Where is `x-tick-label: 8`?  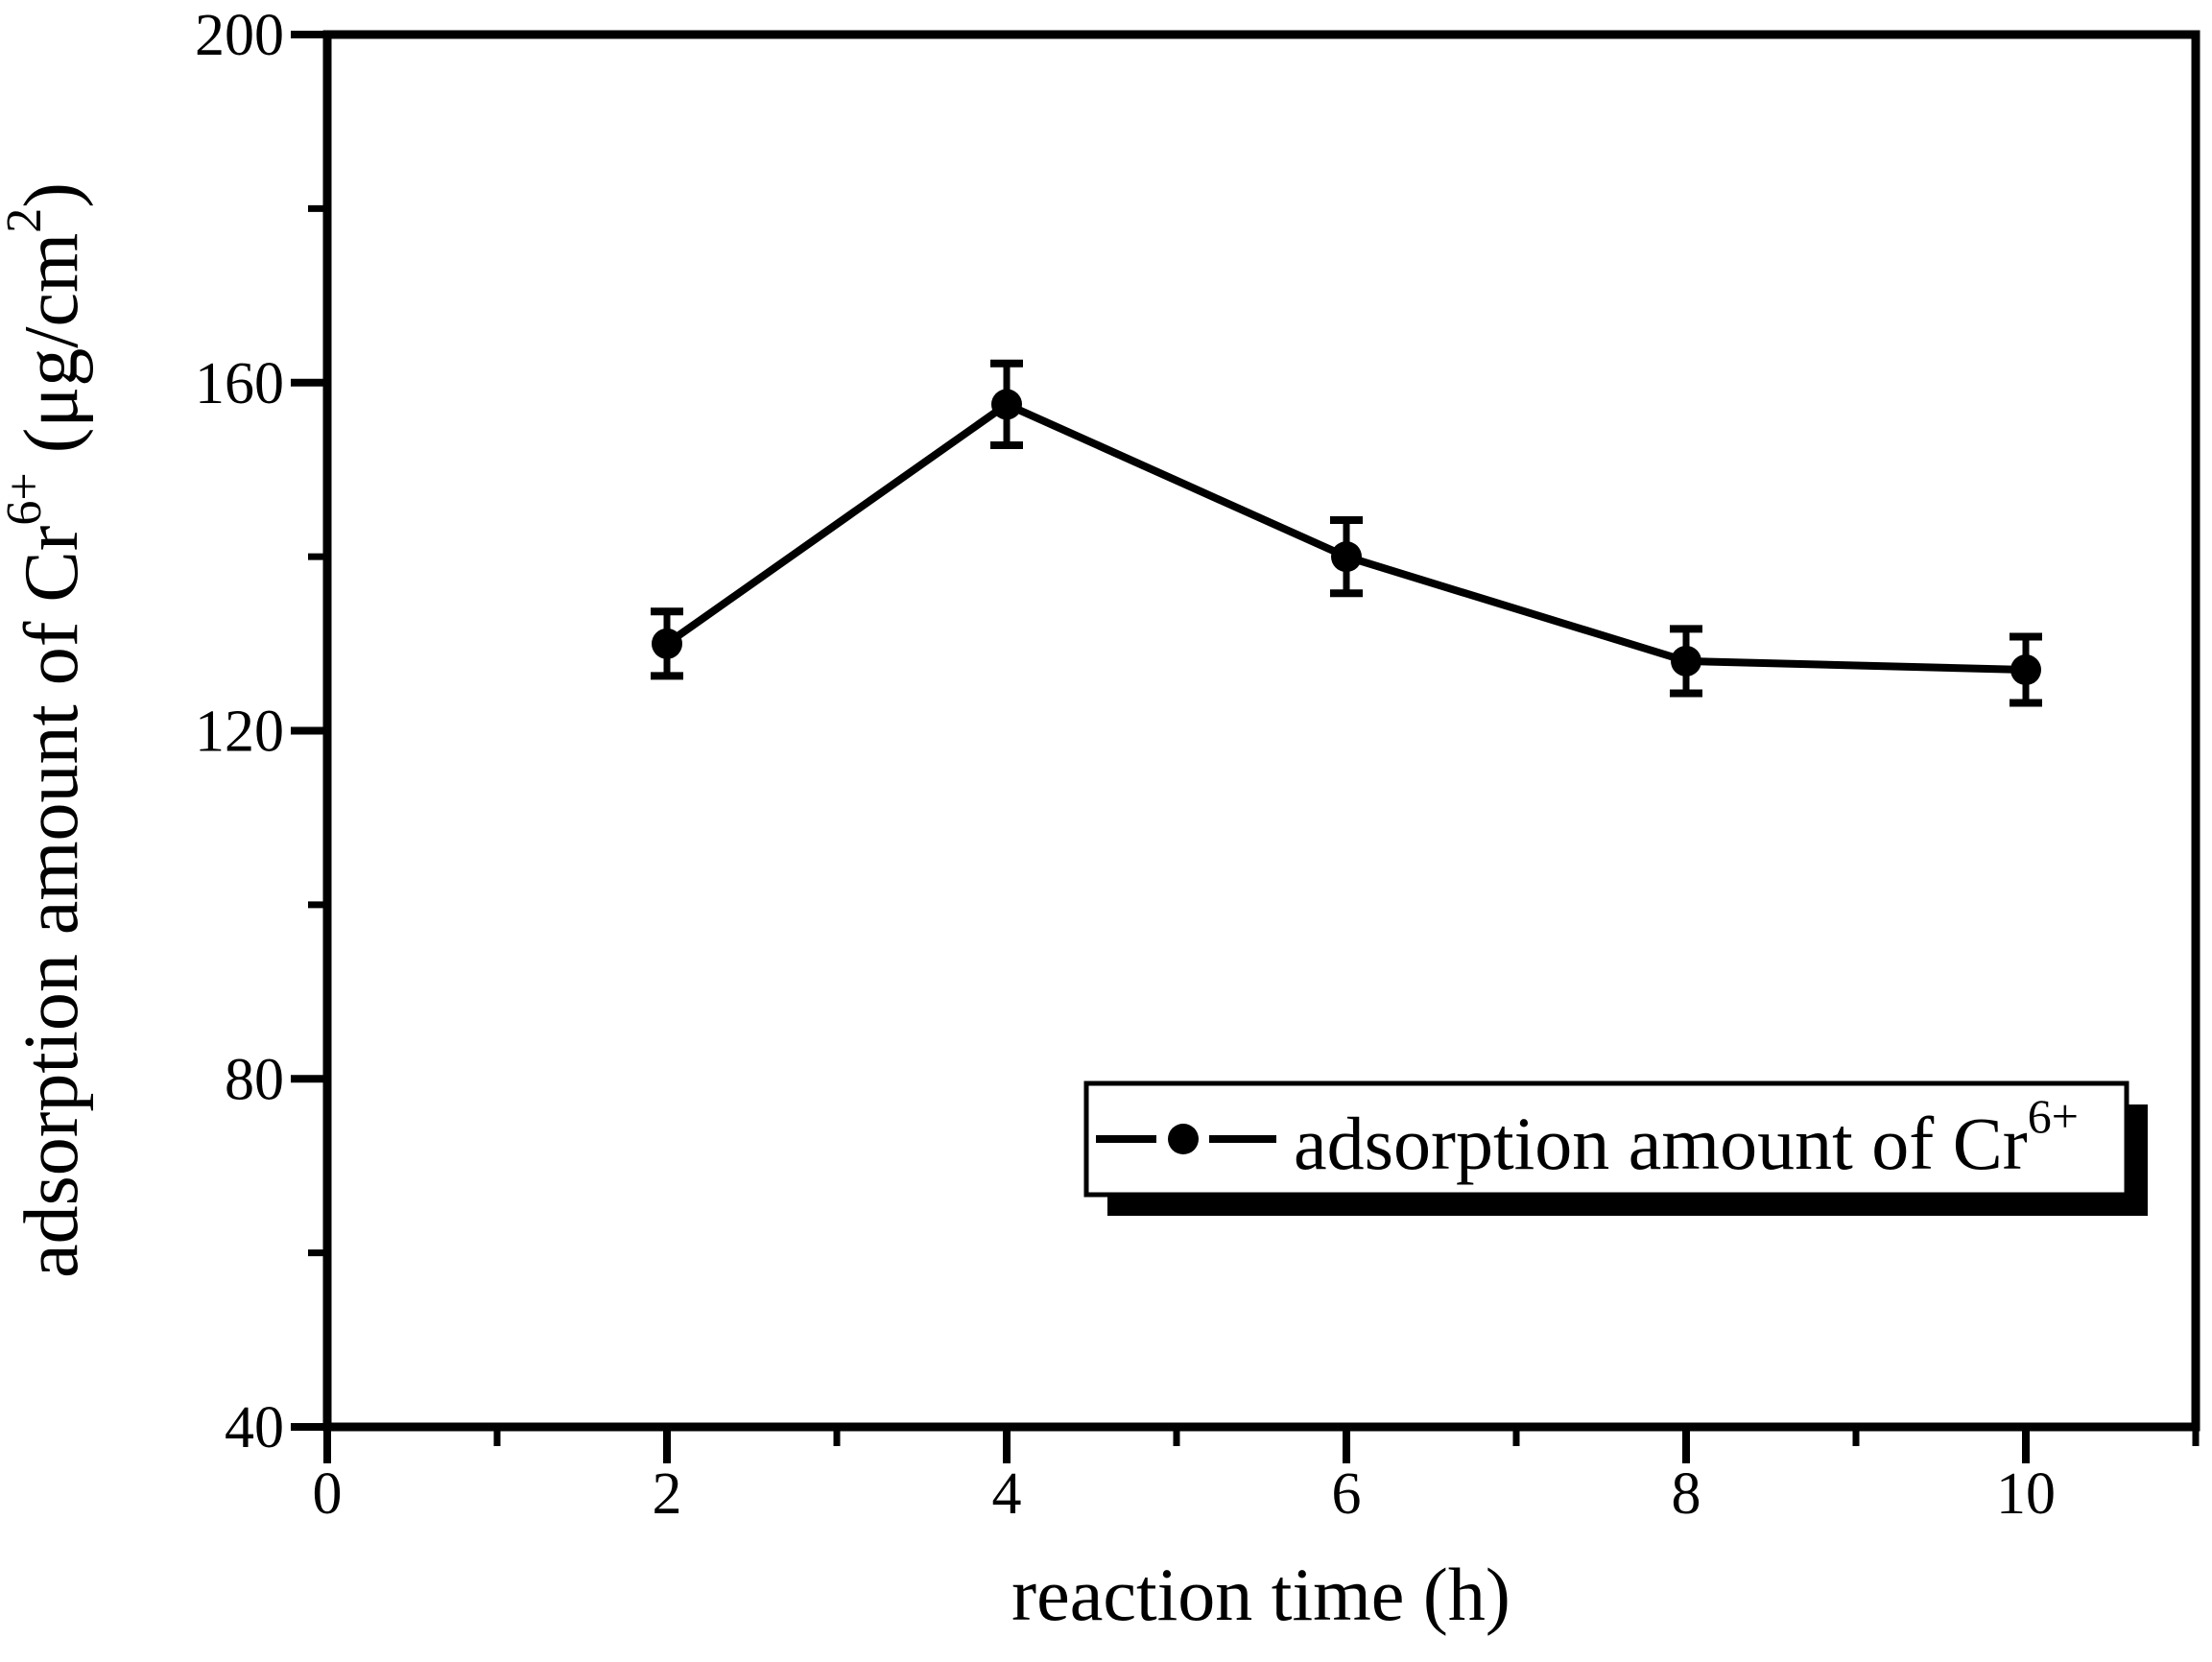
x-tick-label: 8 is located at coordinates (1686, 1494).